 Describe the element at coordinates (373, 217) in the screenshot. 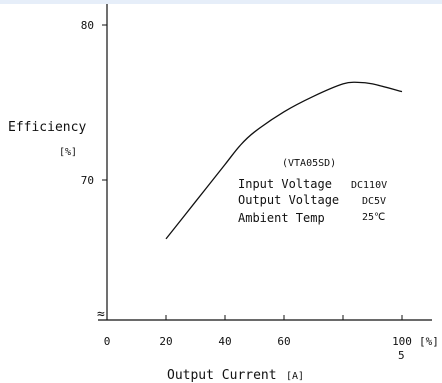

I see `ambient-temp-value: 25℃` at that location.